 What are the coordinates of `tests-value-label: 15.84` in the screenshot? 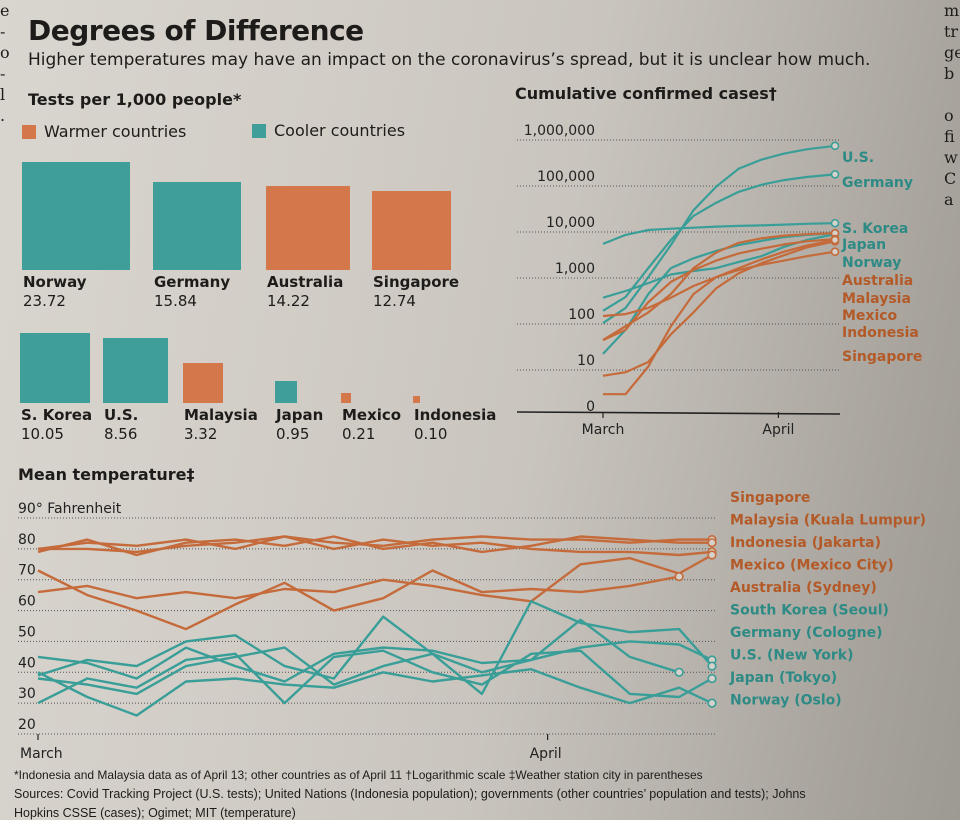 It's located at (175, 301).